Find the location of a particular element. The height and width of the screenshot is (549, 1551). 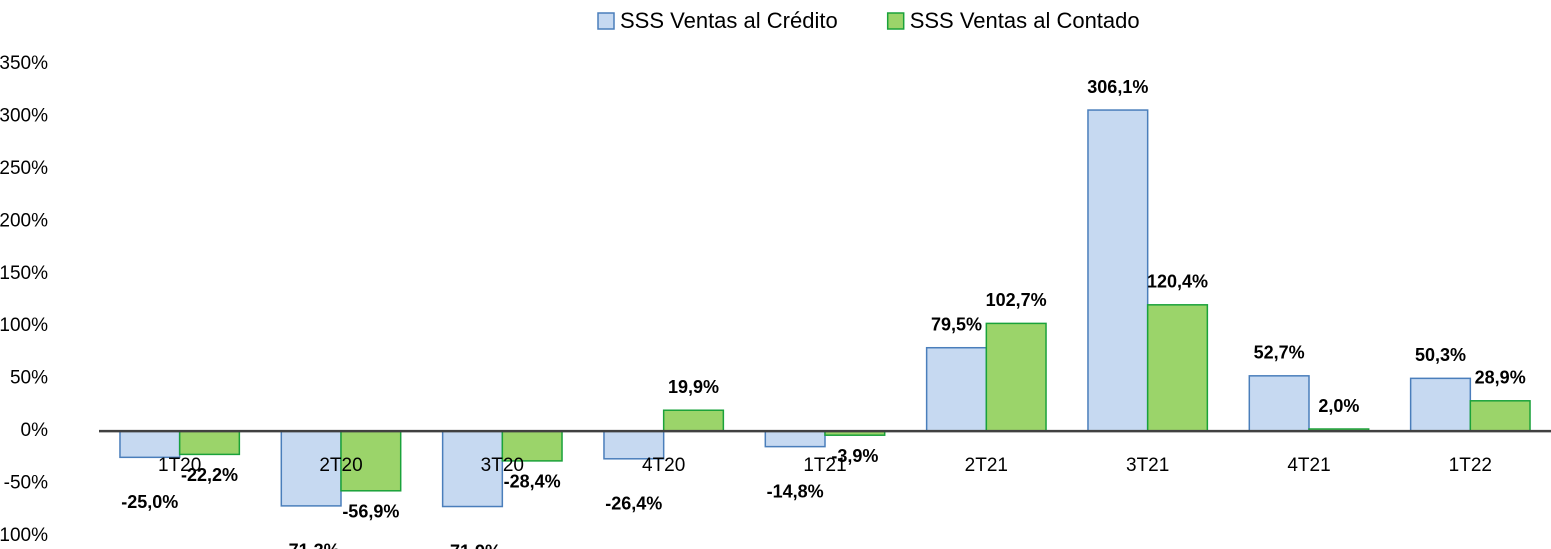

y-tick-label: 200% is located at coordinates (24, 220).